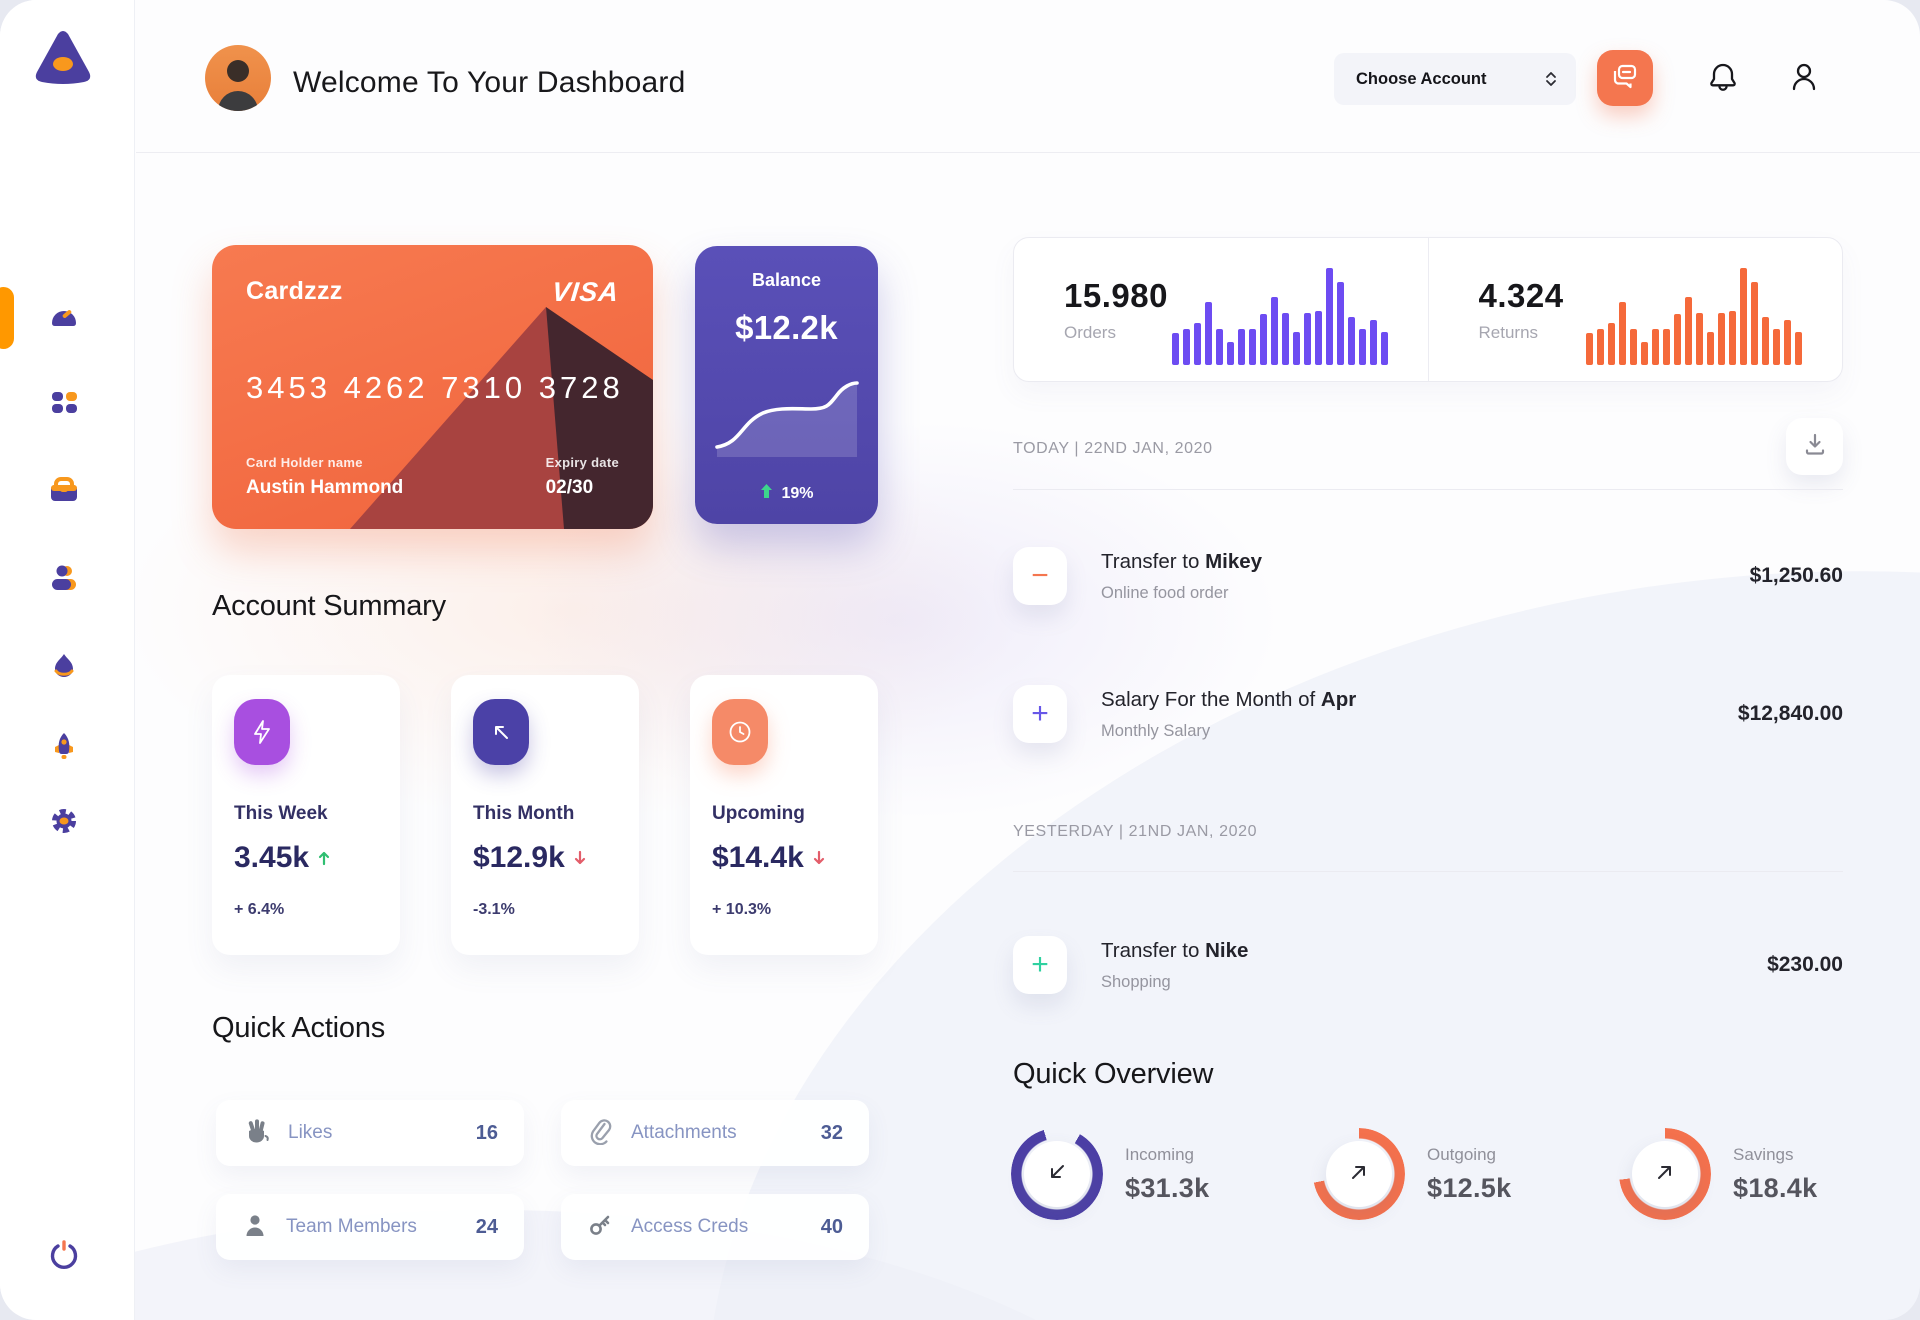  Describe the element at coordinates (1521, 295) in the screenshot. I see `returns-value: 4.324` at that location.